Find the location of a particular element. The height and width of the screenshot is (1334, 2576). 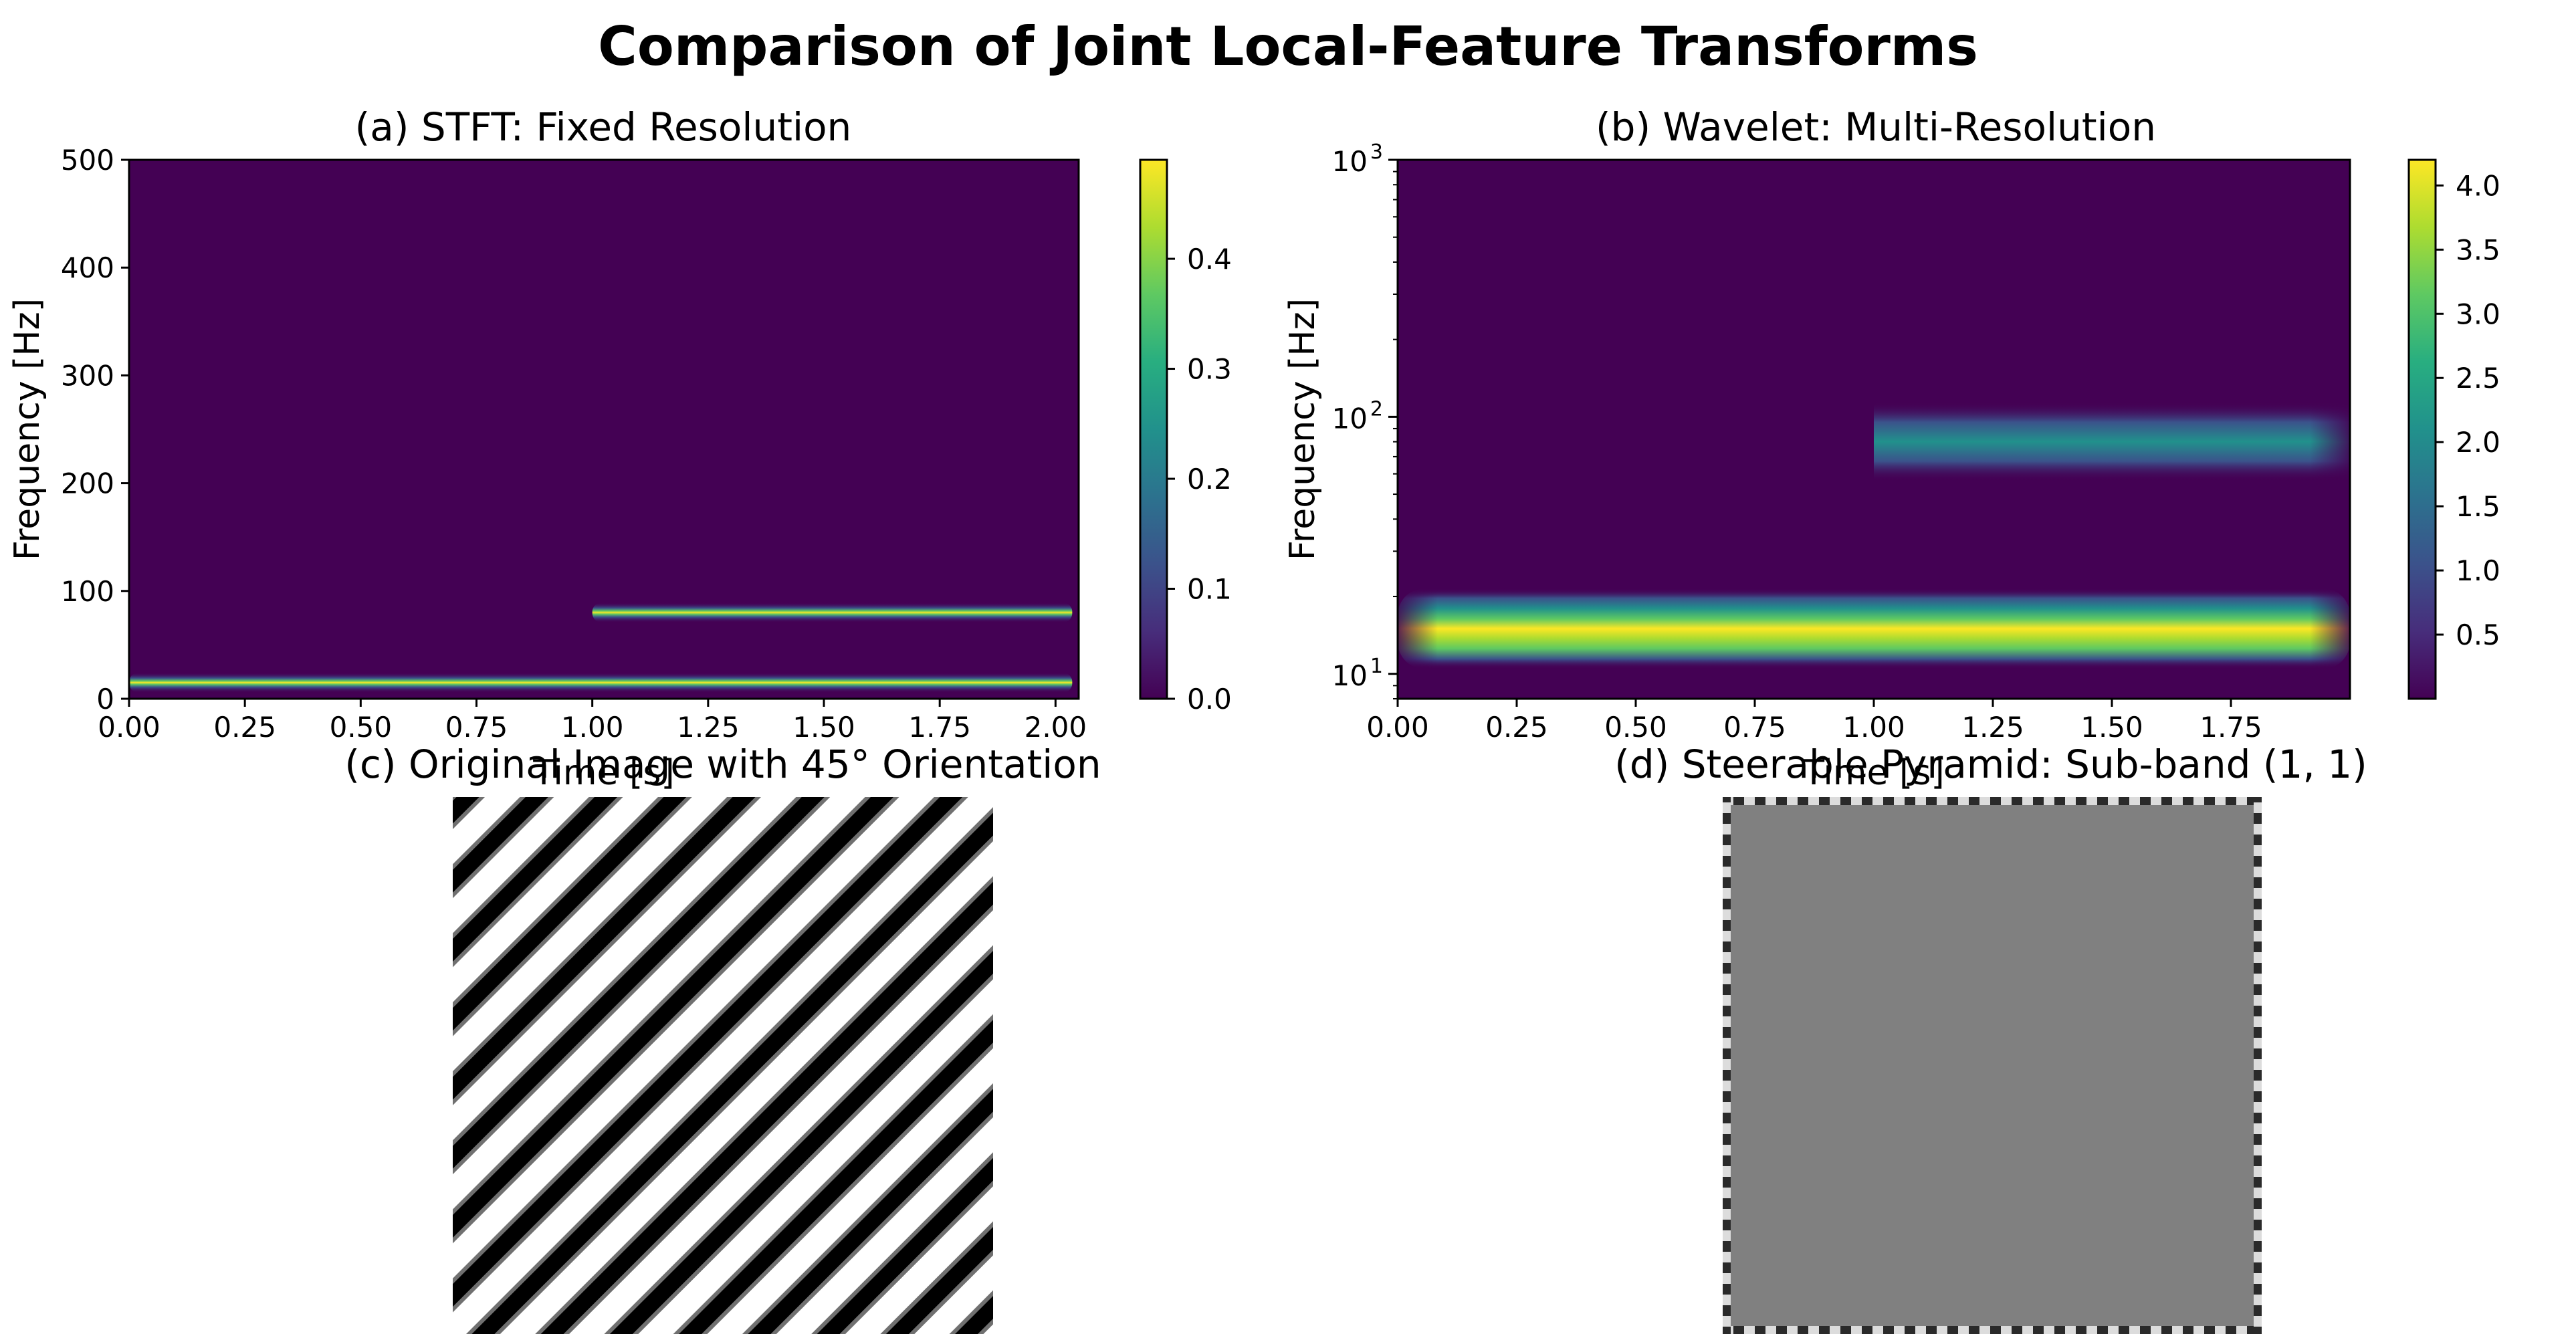

panel-d-steerable-pyramid: (d) Steerable Pyramid: Sub-band (1, 1) is located at coordinates (1991, 1038).